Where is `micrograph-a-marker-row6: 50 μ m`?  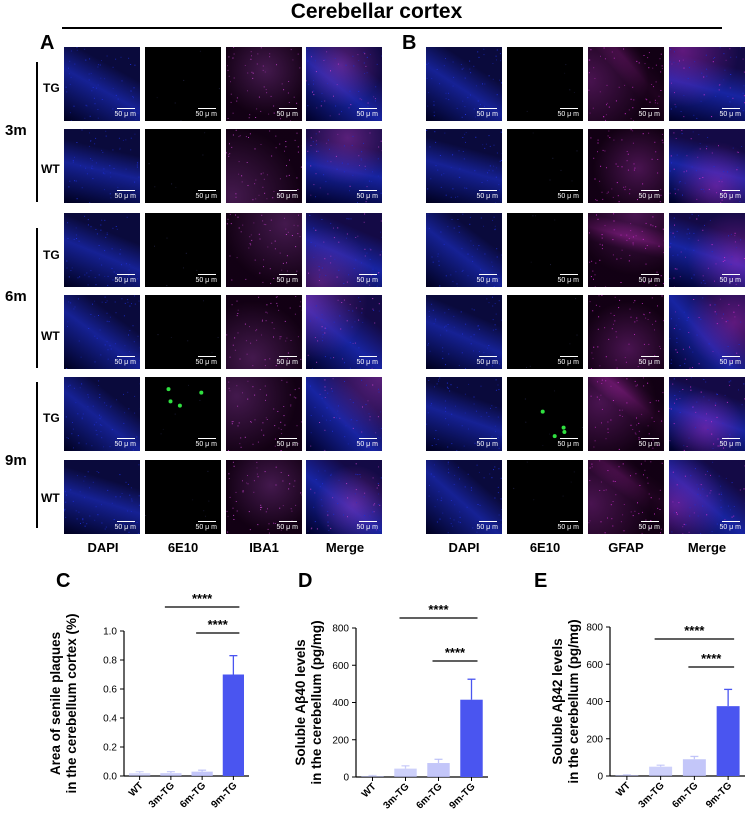 micrograph-a-marker-row6: 50 μ m is located at coordinates (264, 497).